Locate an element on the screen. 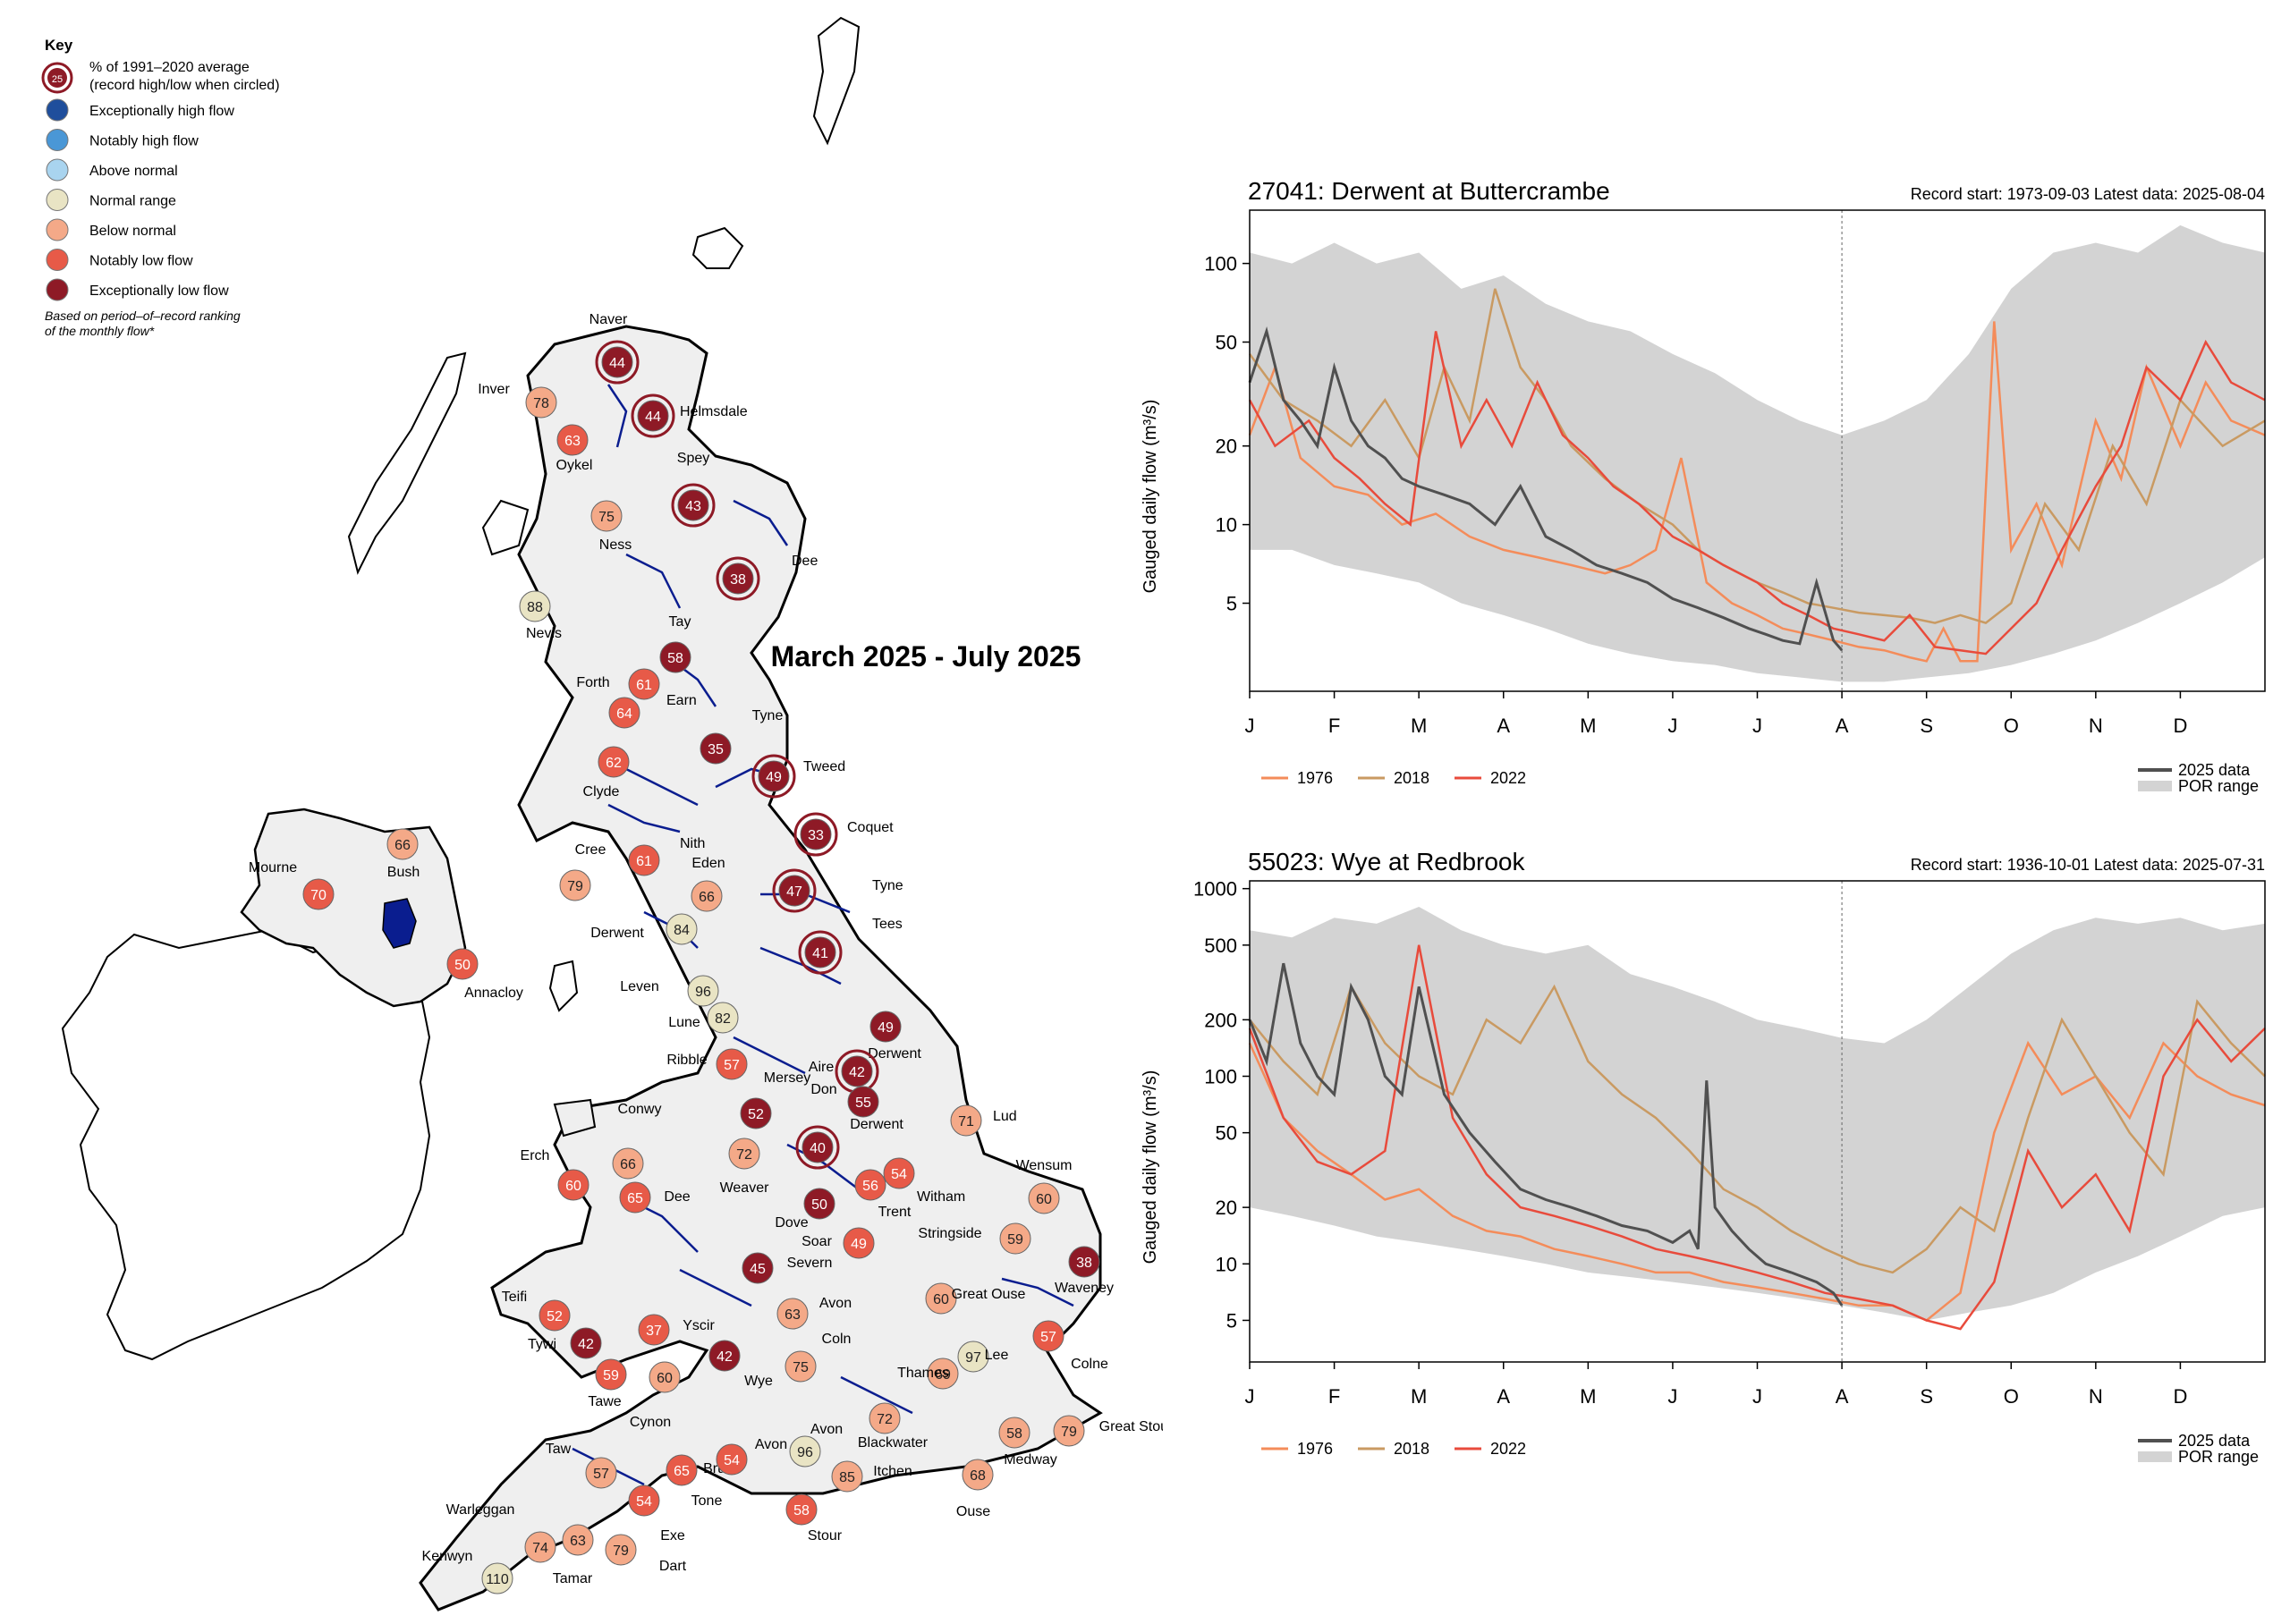  station-bush: 66 Bush is located at coordinates (403, 854).